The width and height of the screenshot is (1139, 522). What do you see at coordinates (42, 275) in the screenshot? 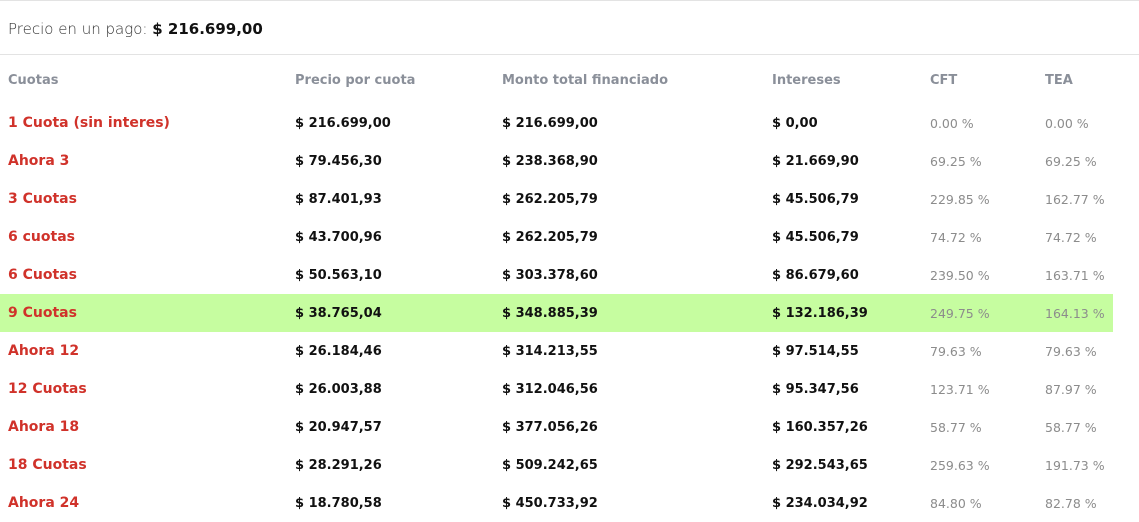
I see `plan-name: 6 Cuotas` at bounding box center [42, 275].